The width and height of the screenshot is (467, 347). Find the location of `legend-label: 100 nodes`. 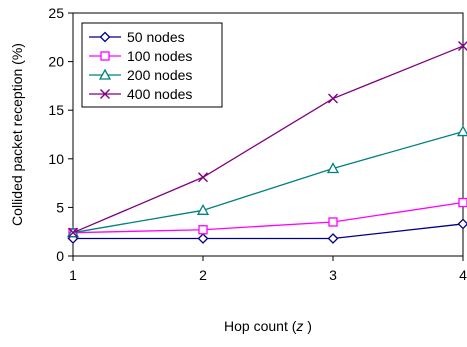

legend-label: 100 nodes is located at coordinates (159, 56).